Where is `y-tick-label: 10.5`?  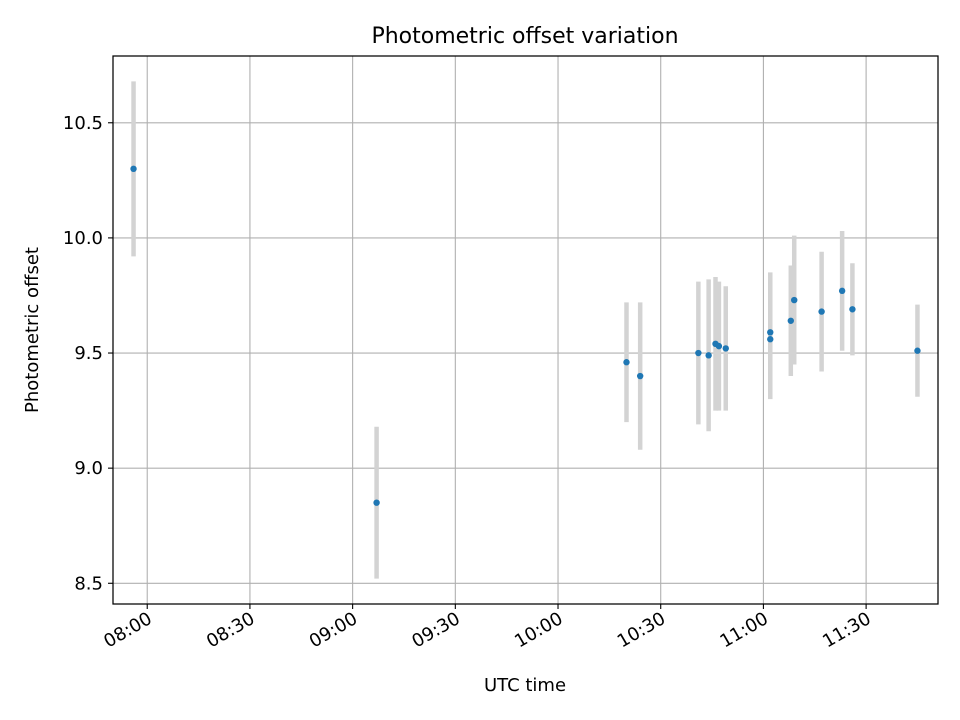 y-tick-label: 10.5 is located at coordinates (83, 123).